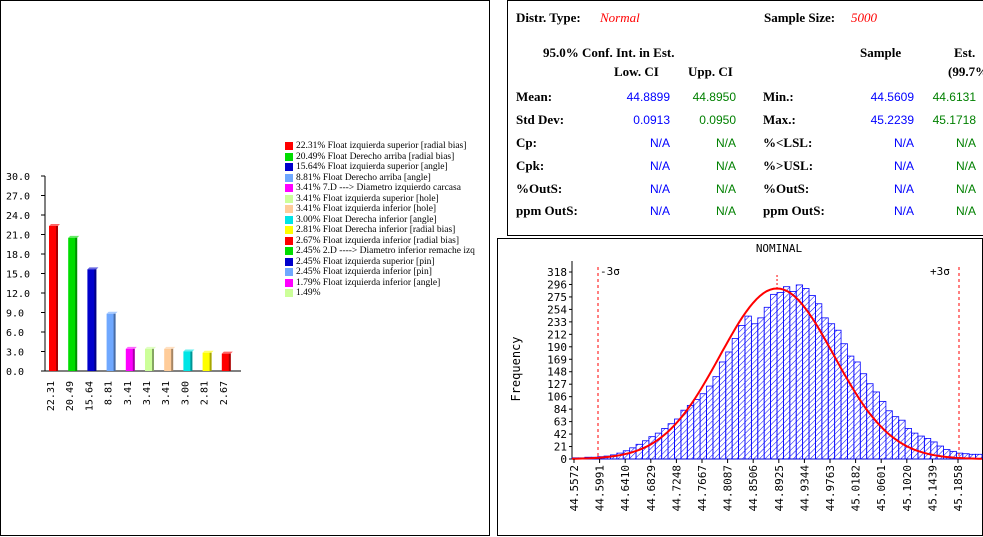 This screenshot has width=983, height=537. I want to click on distr-type-label: Distr. Type:, so click(548, 17).